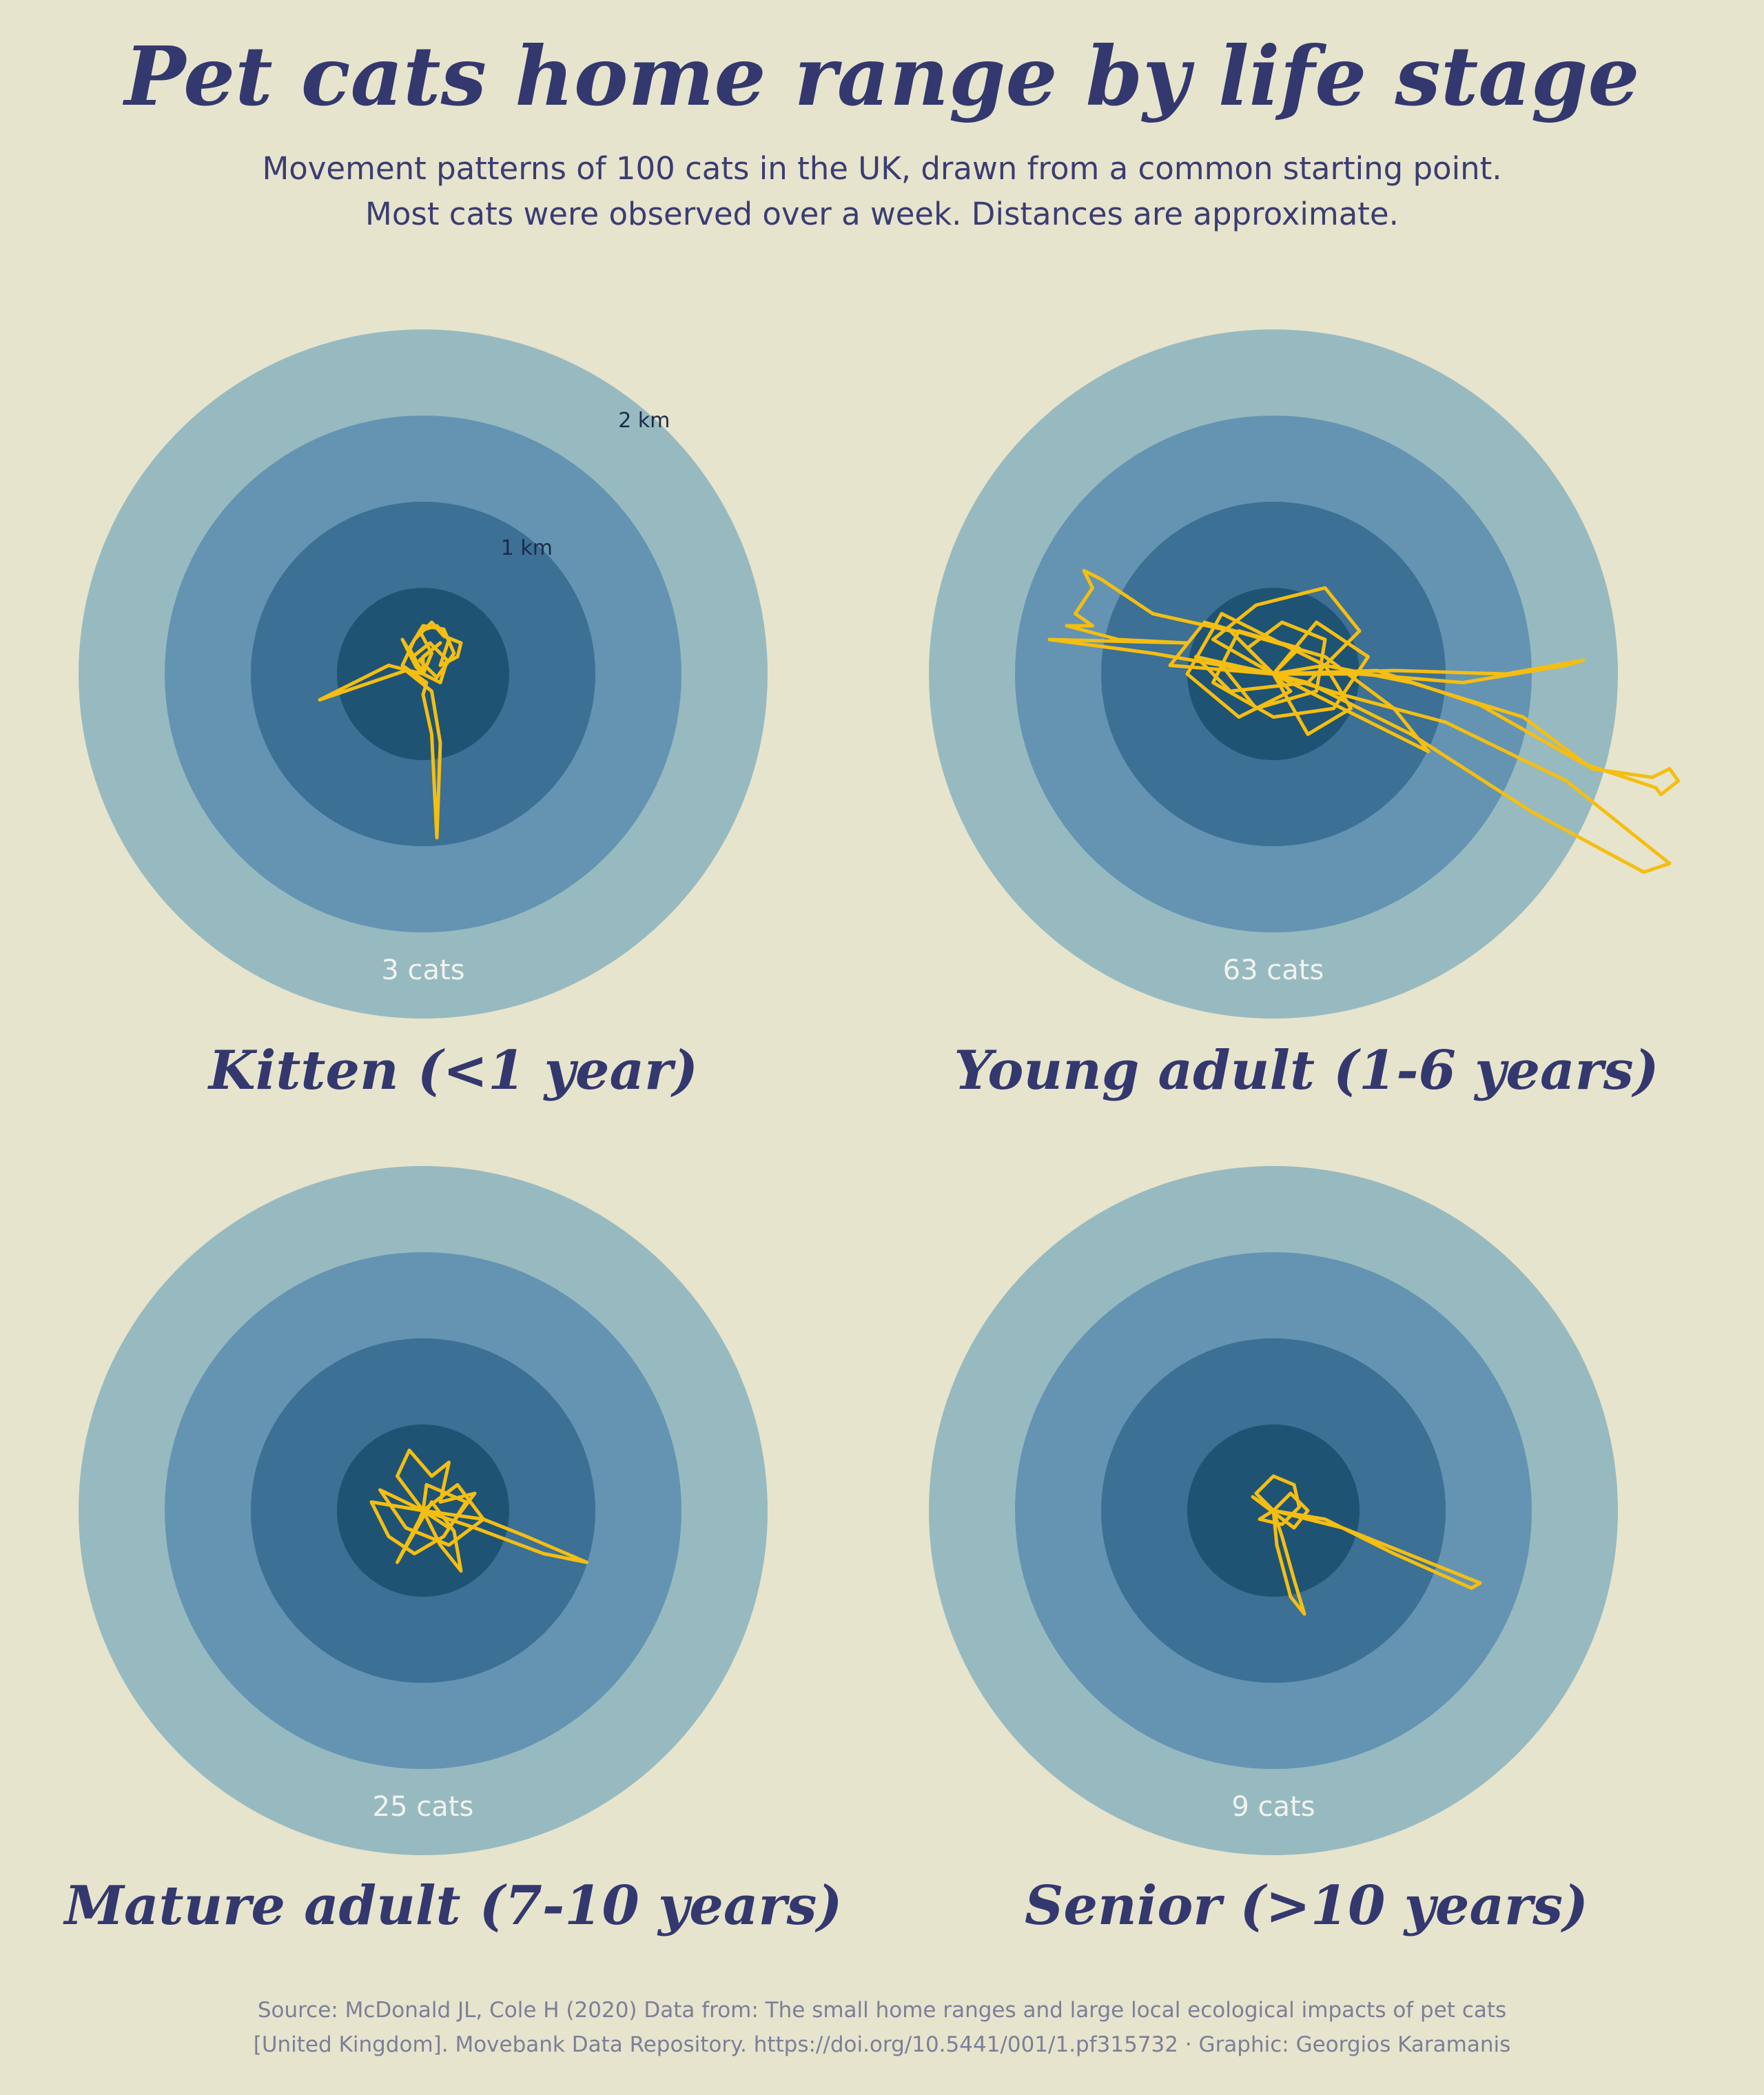 Image resolution: width=1764 pixels, height=2095 pixels. Describe the element at coordinates (1273, 1807) in the screenshot. I see `cat-count-label: 9 cats` at that location.